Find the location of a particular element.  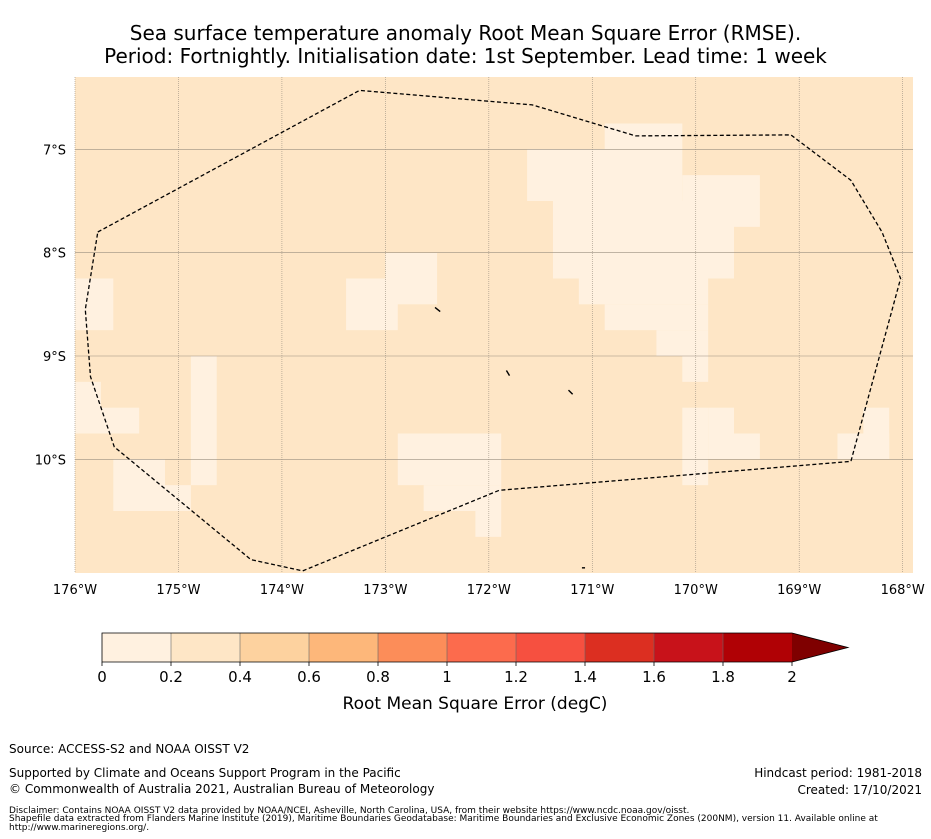

lat-tick-label: 8°S is located at coordinates (54, 254).